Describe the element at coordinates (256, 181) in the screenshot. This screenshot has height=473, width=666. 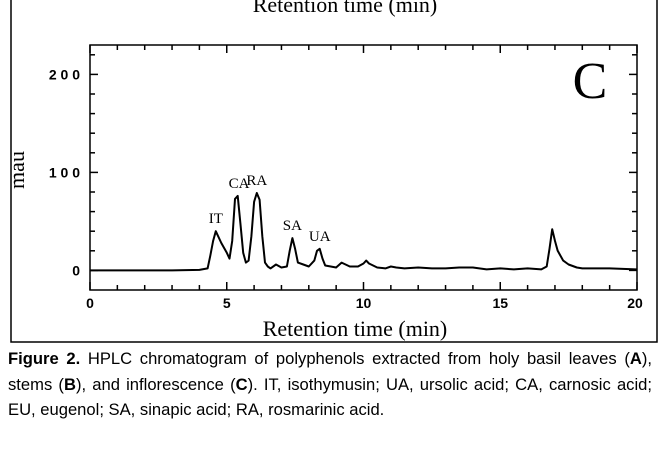
I see `peak-label-ra: RA` at that location.